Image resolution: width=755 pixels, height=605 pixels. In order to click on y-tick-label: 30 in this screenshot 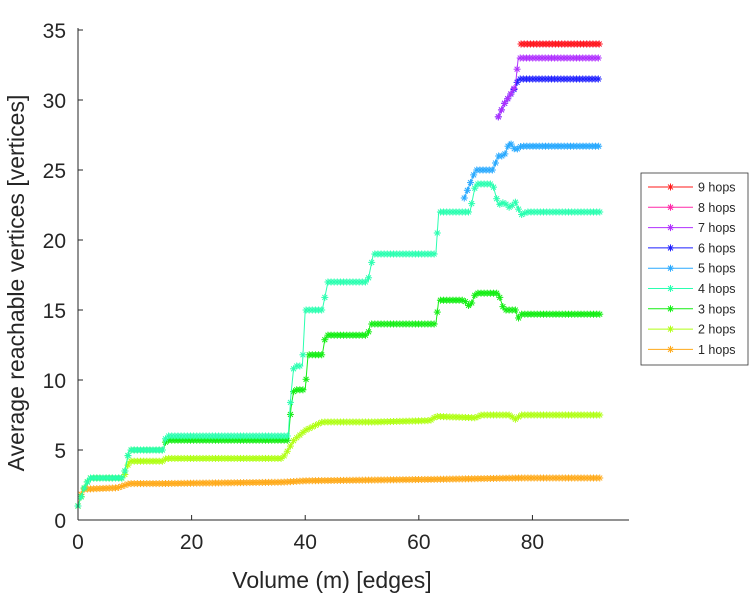, I will do `click(54, 101)`.